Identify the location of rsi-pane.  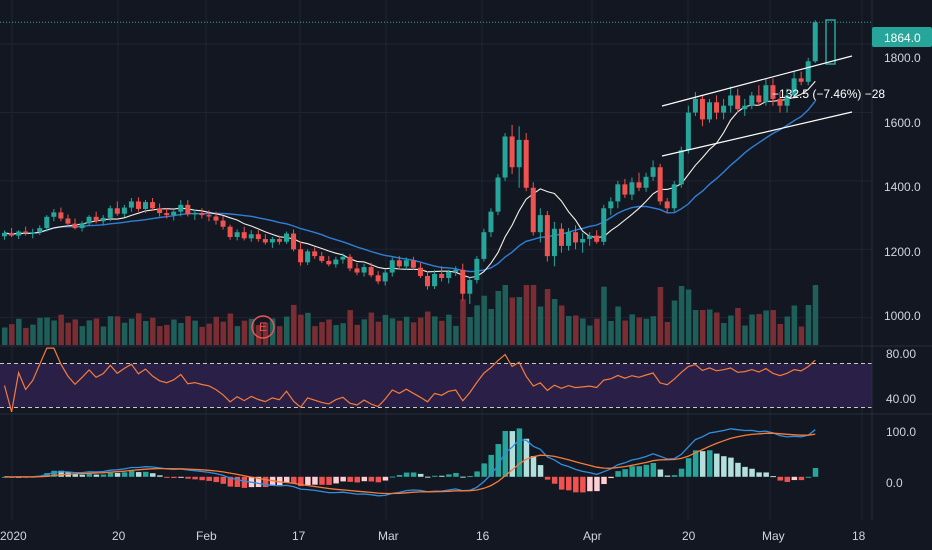
(436, 380).